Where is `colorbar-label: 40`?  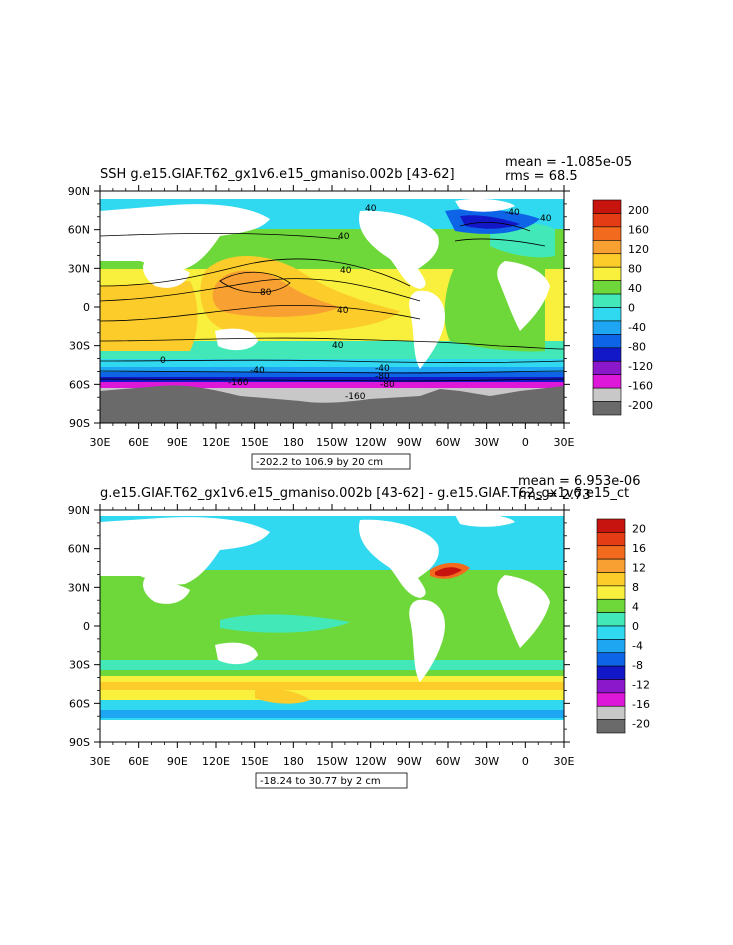 colorbar-label: 40 is located at coordinates (635, 288).